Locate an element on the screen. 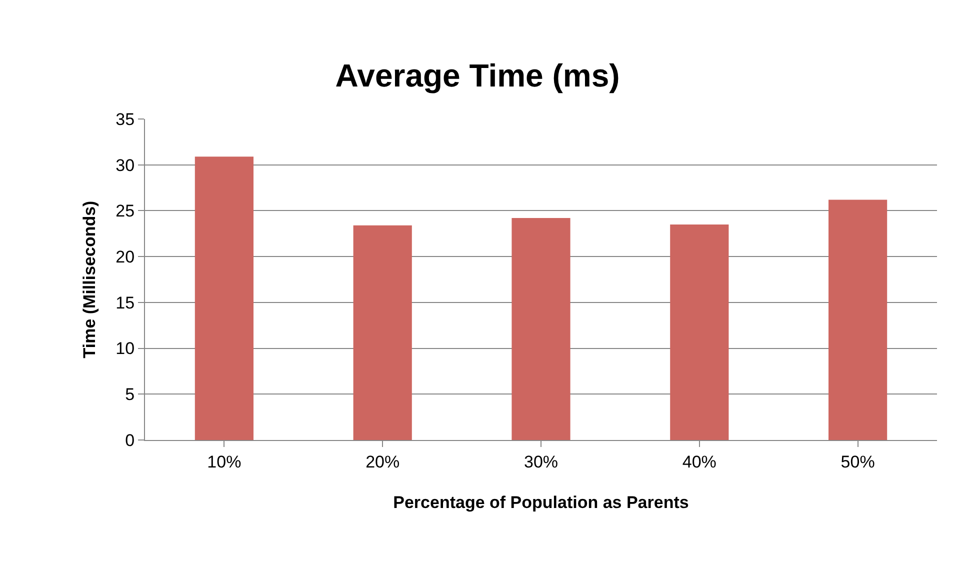  x-tick-label: 50% is located at coordinates (857, 462).